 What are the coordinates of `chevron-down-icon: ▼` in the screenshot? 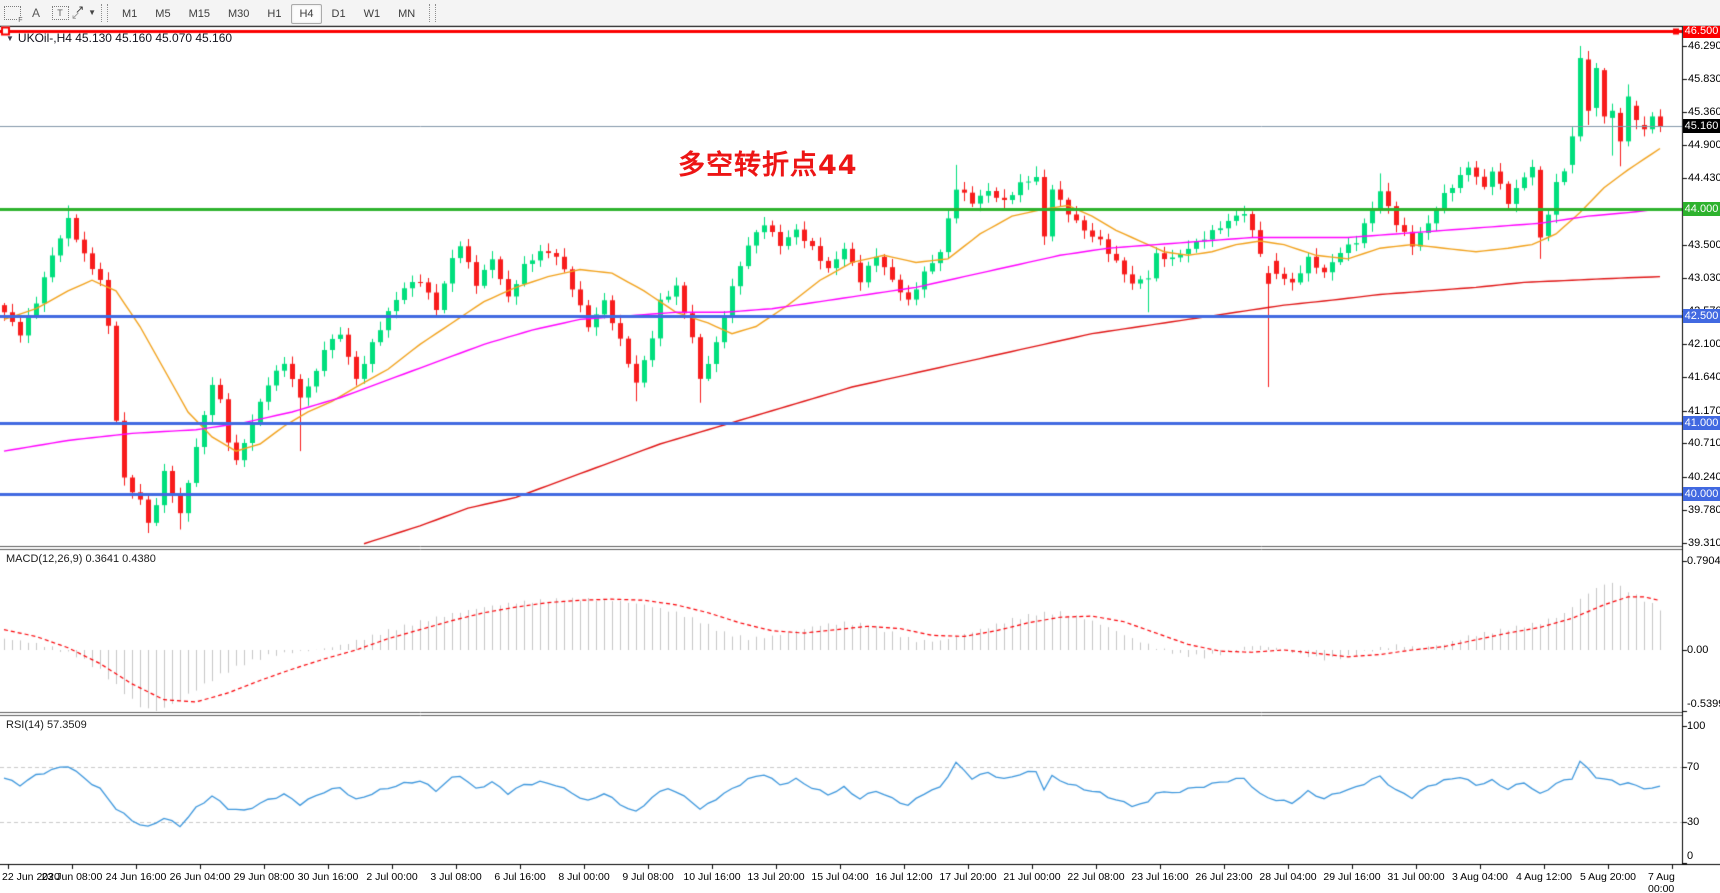 It's located at (92, 12).